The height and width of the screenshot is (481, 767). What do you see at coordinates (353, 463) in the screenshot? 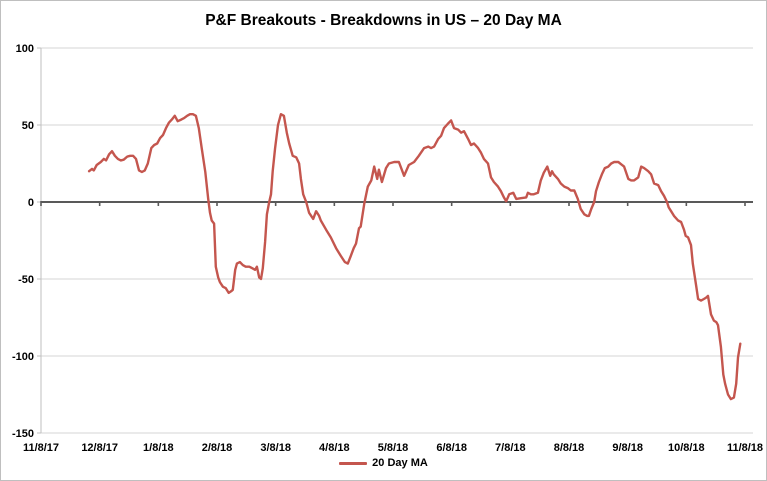
I see `legend-line-swatch` at bounding box center [353, 463].